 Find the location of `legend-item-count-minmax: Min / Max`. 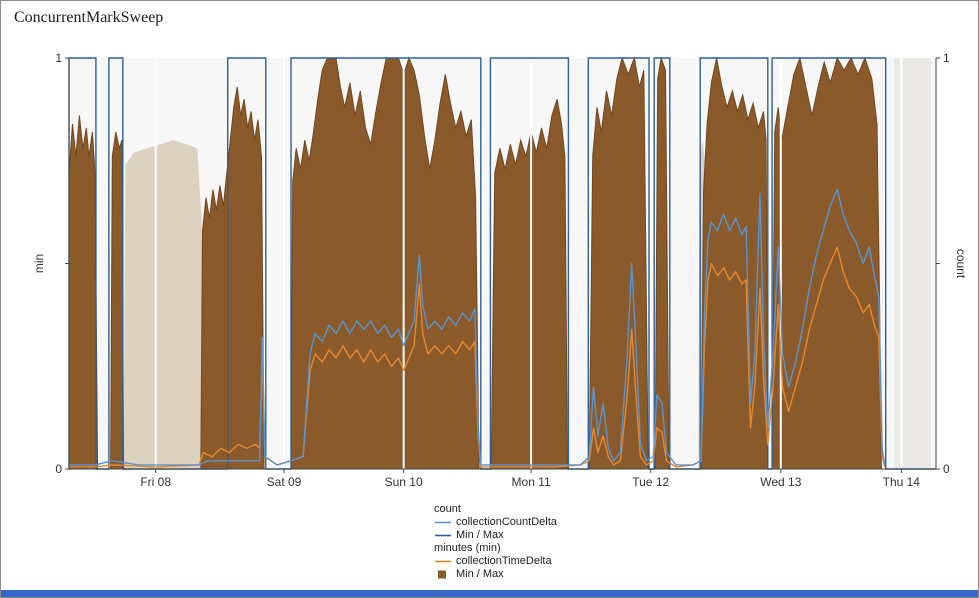

legend-item-count-minmax: Min / Max is located at coordinates (495, 535).